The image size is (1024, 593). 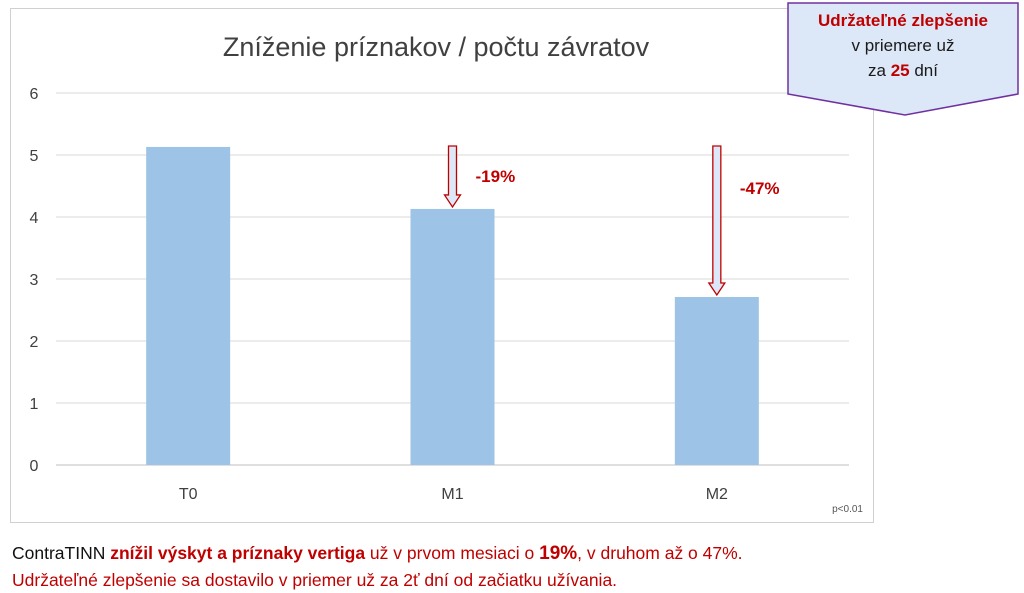 What do you see at coordinates (923, 70) in the screenshot?
I see `callout-line3-suffix: dní` at bounding box center [923, 70].